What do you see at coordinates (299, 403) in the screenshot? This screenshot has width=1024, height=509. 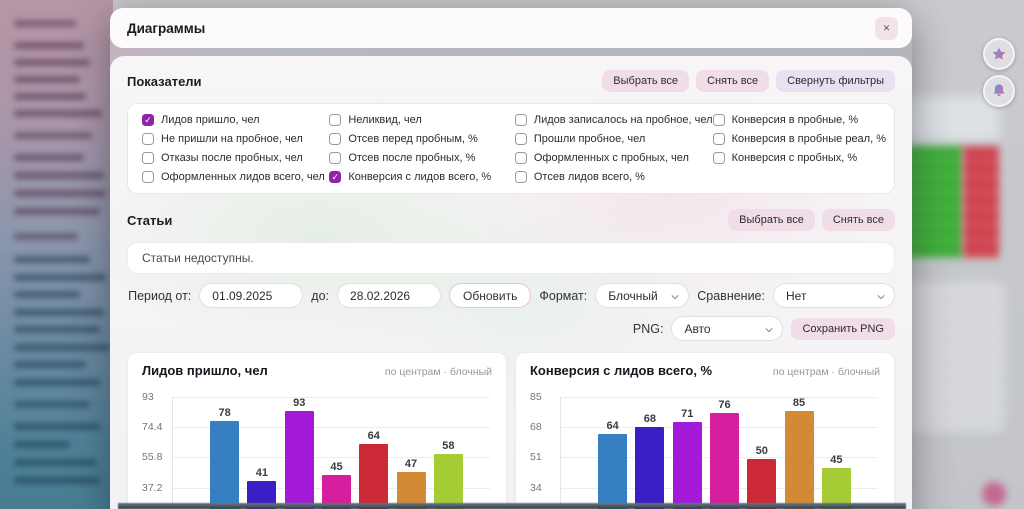 I see `bar-value-label: 93` at bounding box center [299, 403].